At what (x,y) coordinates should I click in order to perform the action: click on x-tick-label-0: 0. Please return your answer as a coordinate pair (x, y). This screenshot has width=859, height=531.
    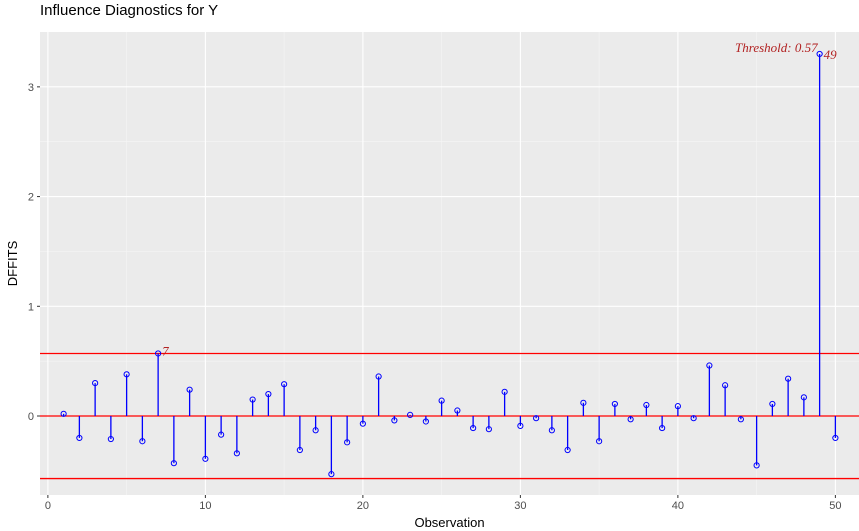
    Looking at the image, I should click on (48, 506).